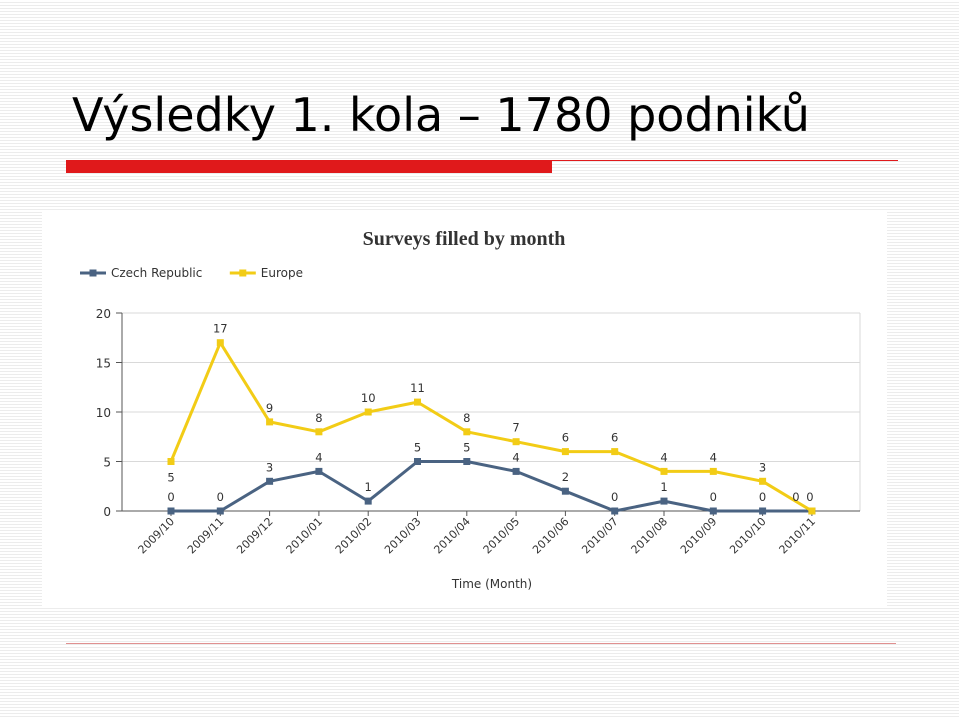  What do you see at coordinates (103, 364) in the screenshot?
I see `y-tick-label: 15` at bounding box center [103, 364].